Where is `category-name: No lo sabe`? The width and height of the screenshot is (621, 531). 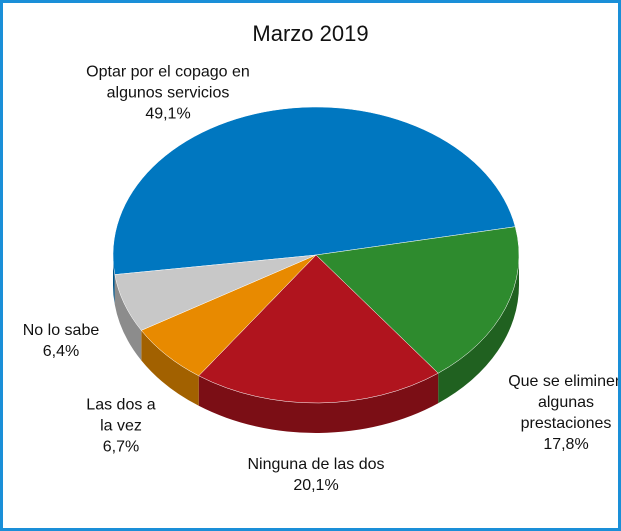
category-name: No lo sabe is located at coordinates (61, 330).